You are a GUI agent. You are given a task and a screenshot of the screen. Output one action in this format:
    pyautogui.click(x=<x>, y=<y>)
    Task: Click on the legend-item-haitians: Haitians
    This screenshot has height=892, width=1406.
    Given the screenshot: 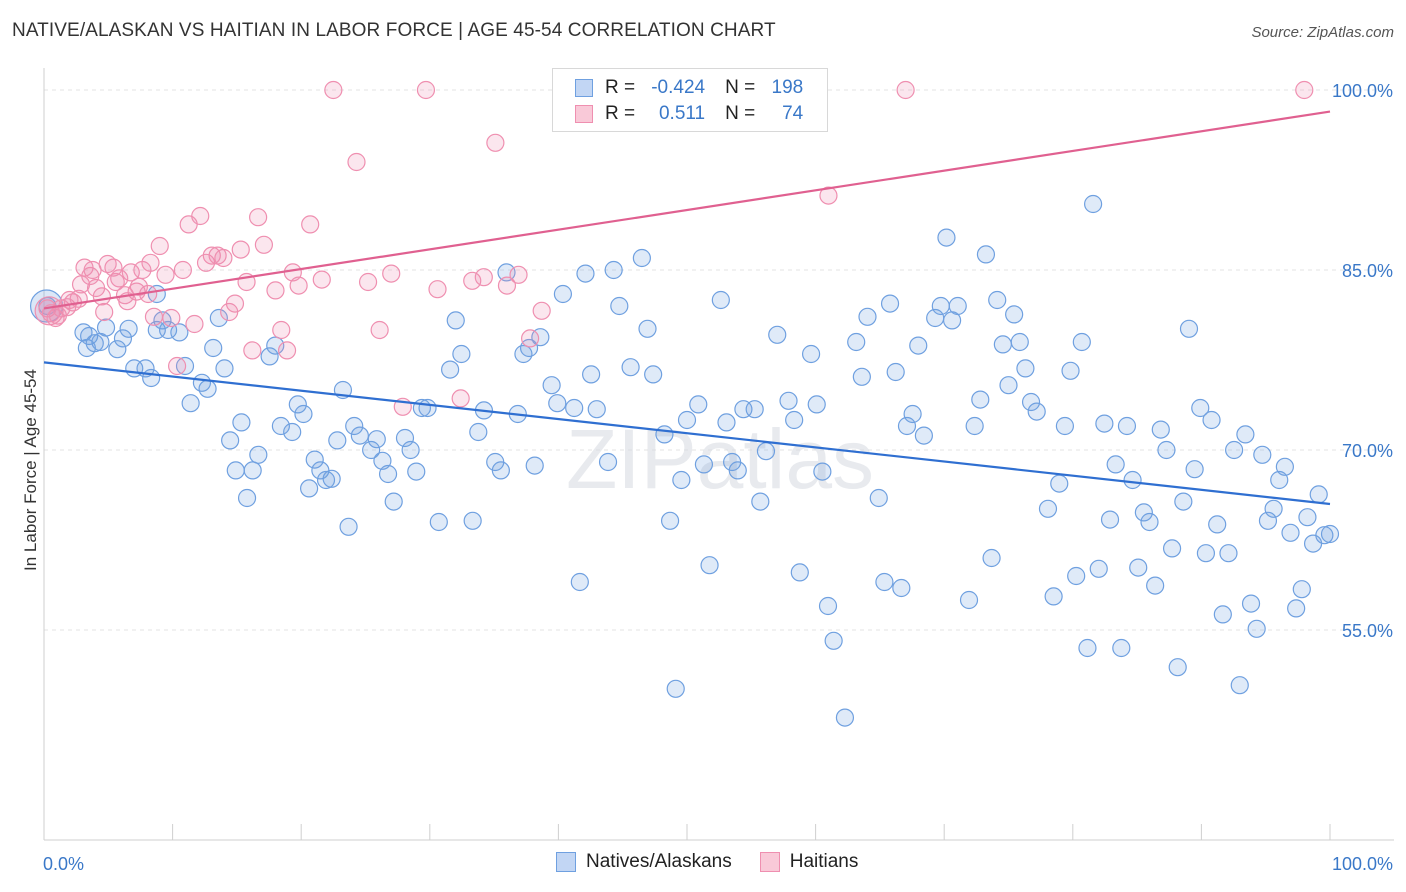 What is the action you would take?
    pyautogui.click(x=808, y=862)
    